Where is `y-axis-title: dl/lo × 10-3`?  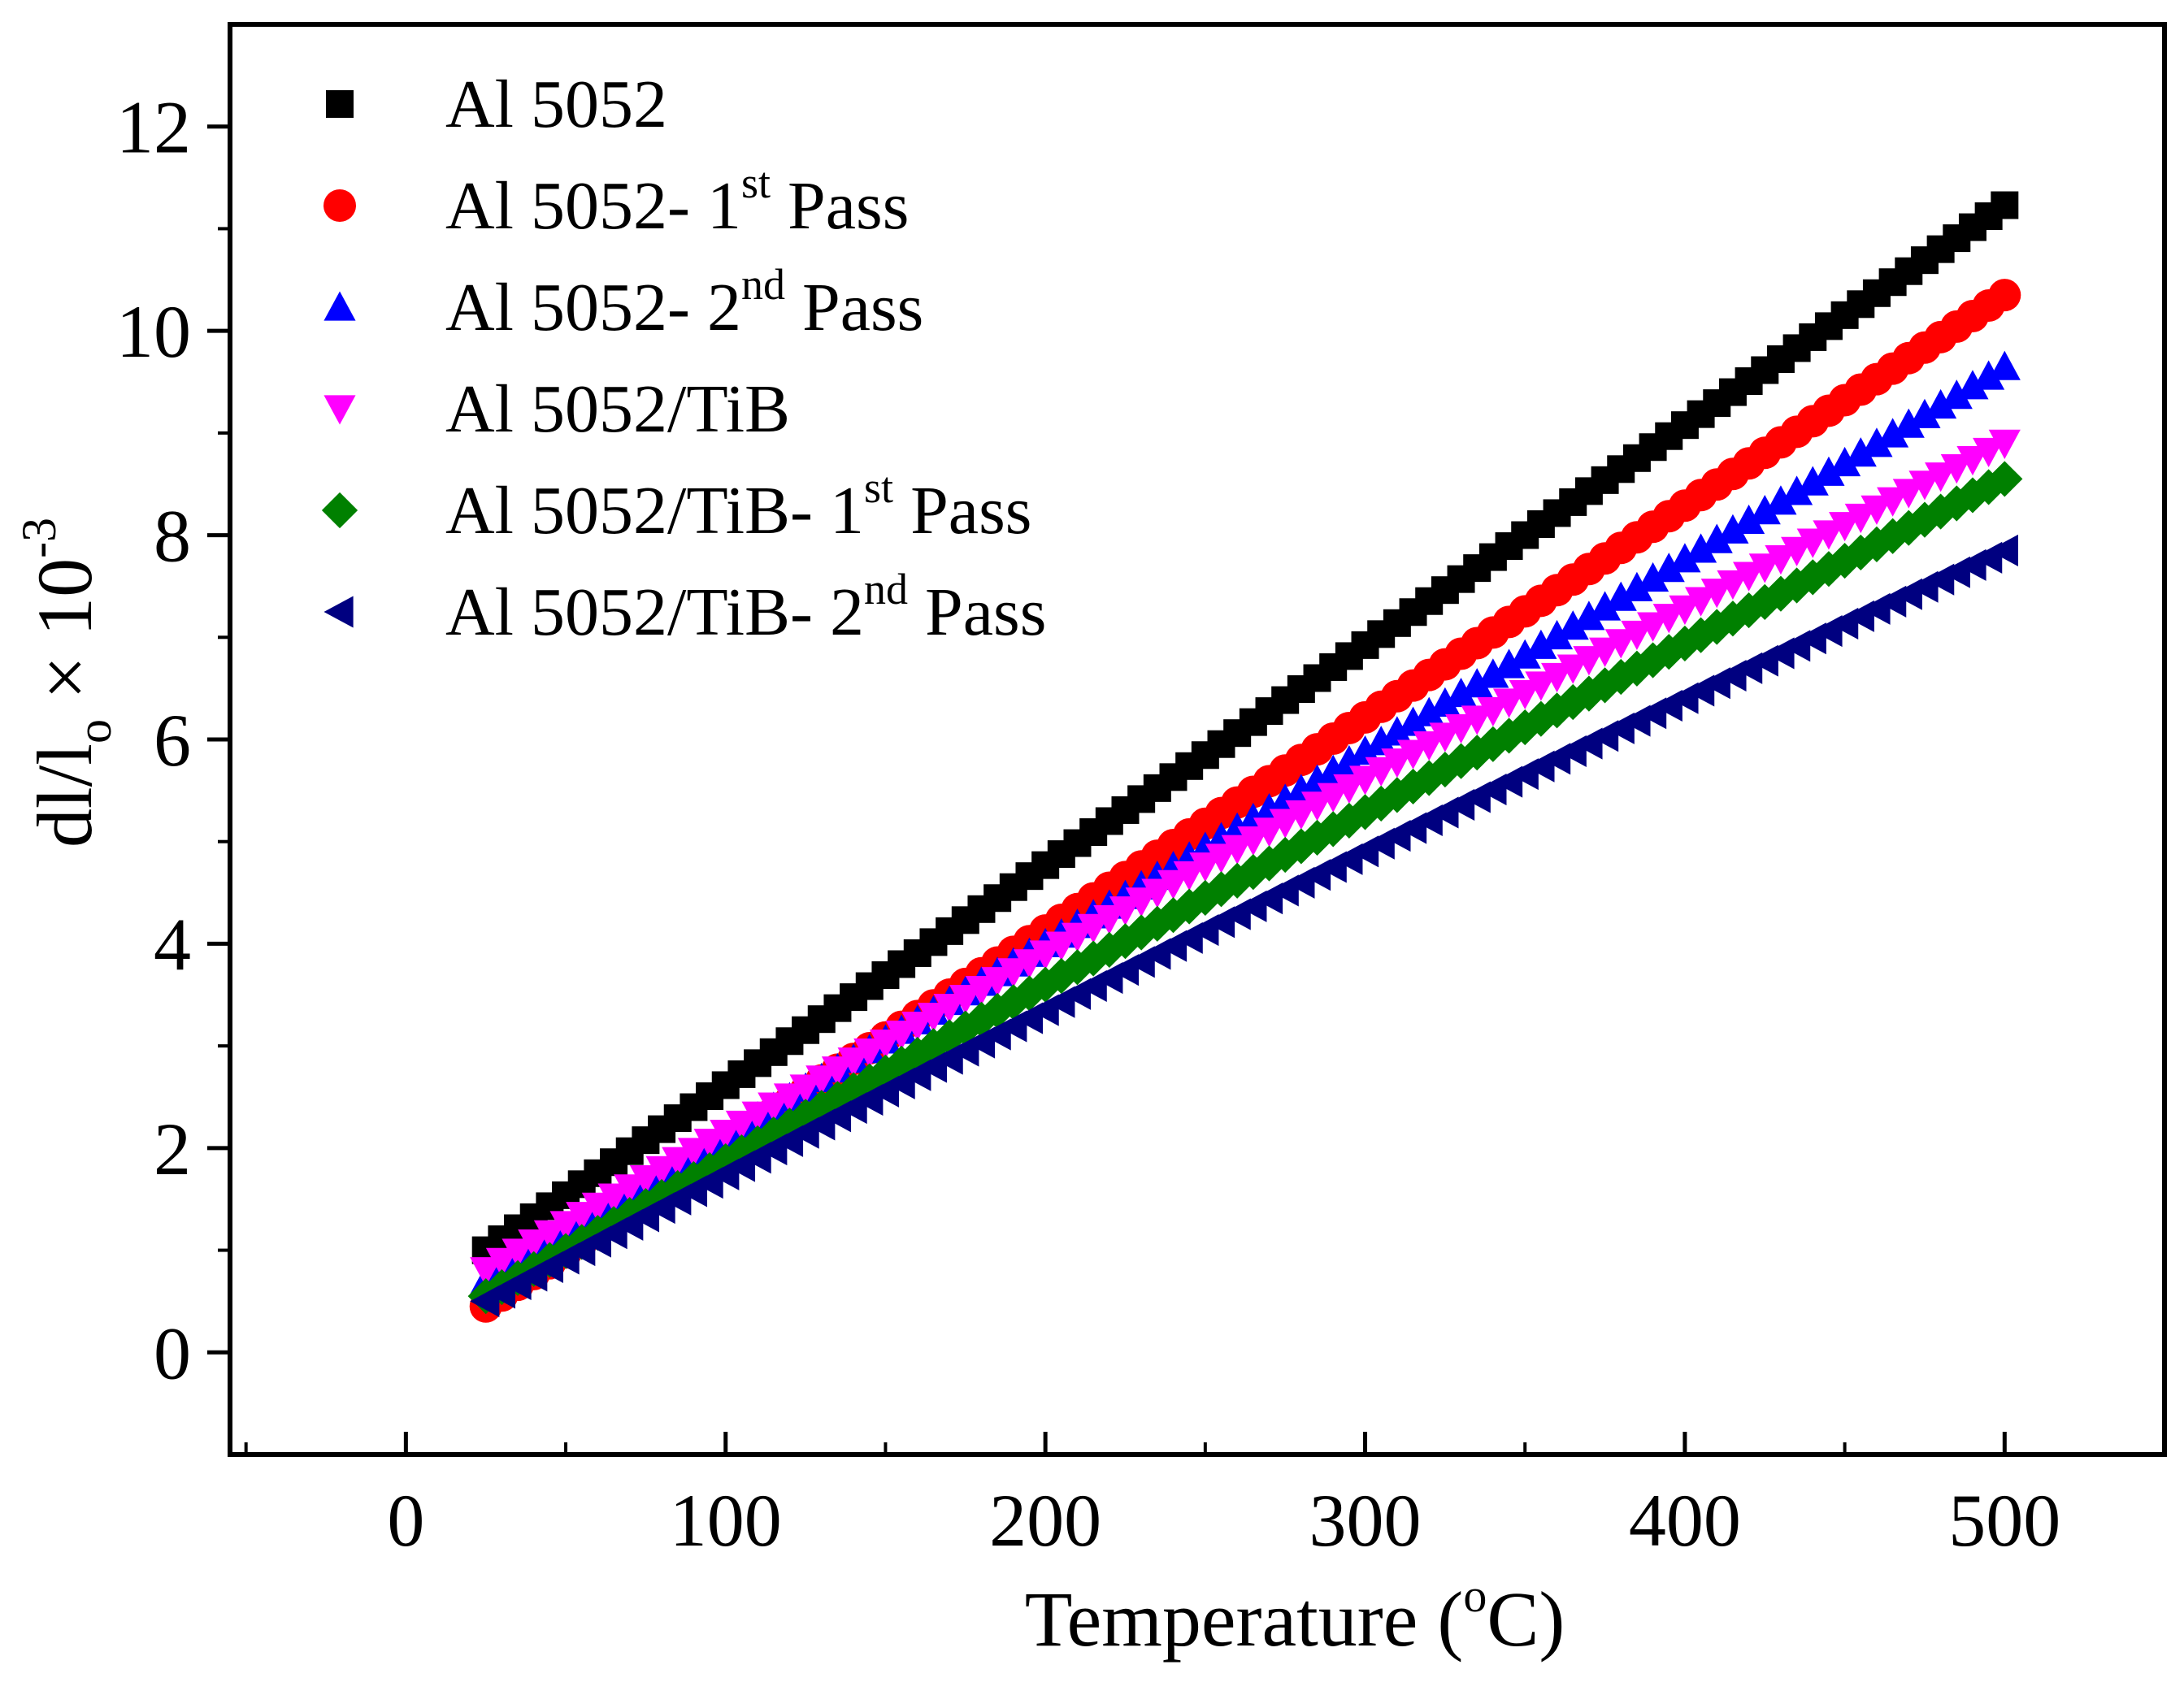
y-axis-title: dl/lo × 10-3 is located at coordinates (66, 683).